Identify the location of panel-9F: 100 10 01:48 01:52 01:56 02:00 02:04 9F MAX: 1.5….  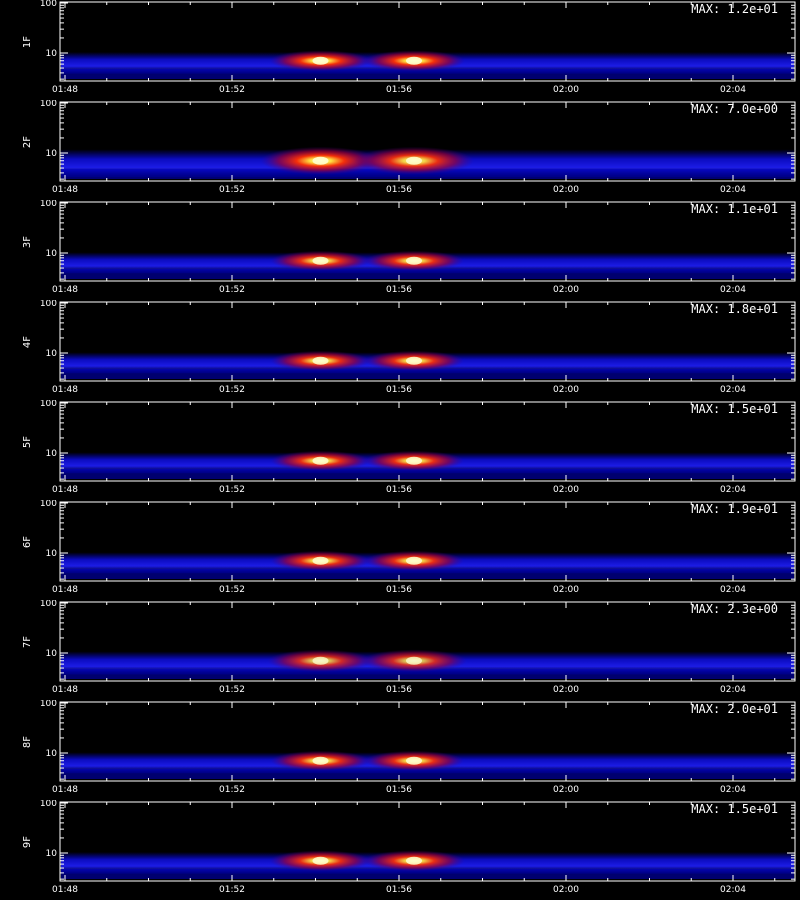
(400, 850).